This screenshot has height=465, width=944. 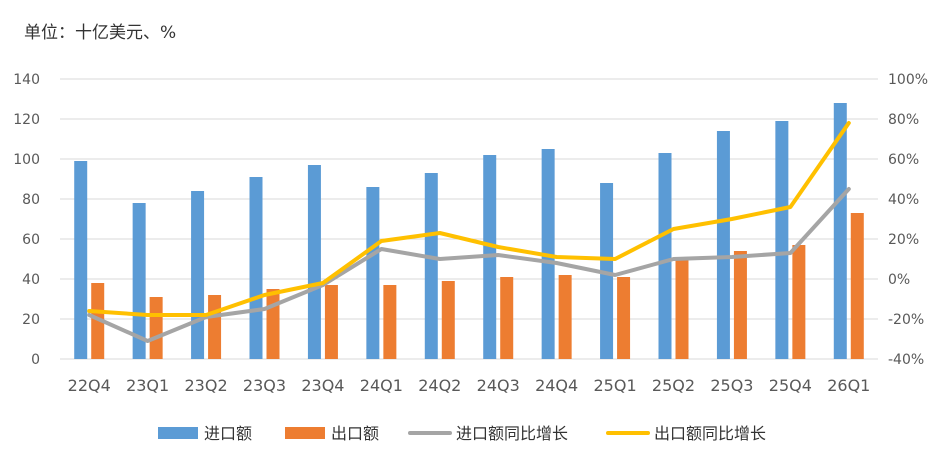 What do you see at coordinates (498, 385) in the screenshot?
I see `category-label: 24Q3` at bounding box center [498, 385].